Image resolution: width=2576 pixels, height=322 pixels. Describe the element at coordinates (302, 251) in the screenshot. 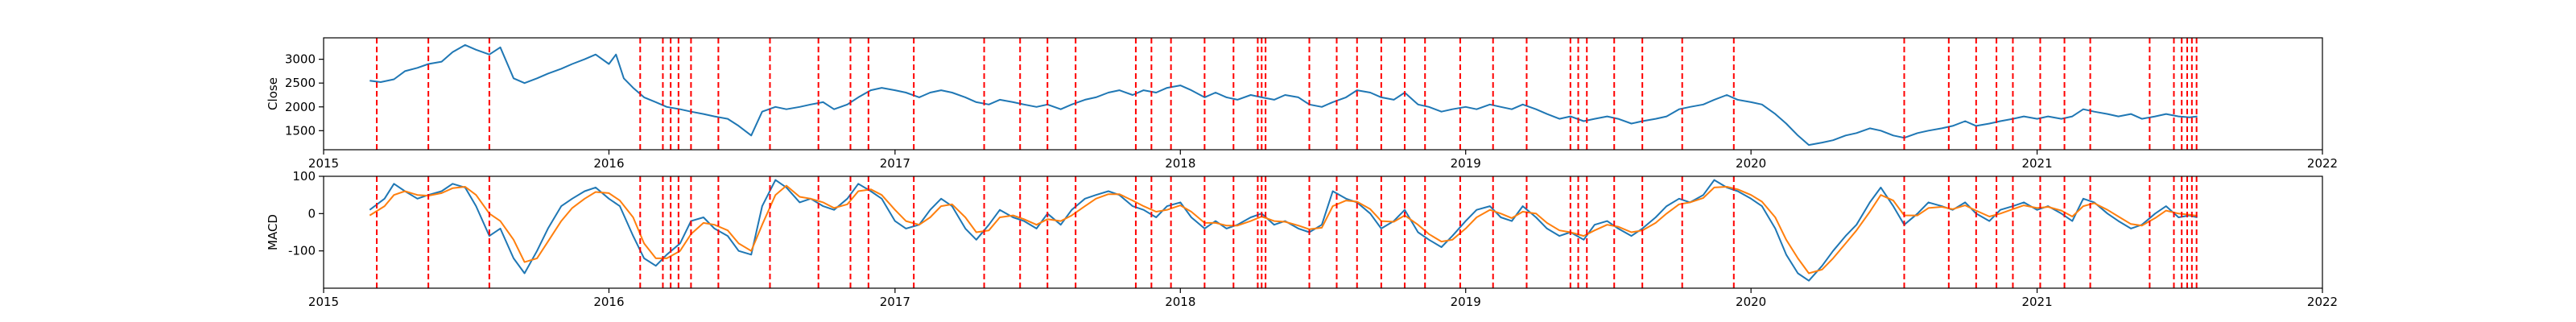

I see `macd-y-tick-label: -100` at that location.